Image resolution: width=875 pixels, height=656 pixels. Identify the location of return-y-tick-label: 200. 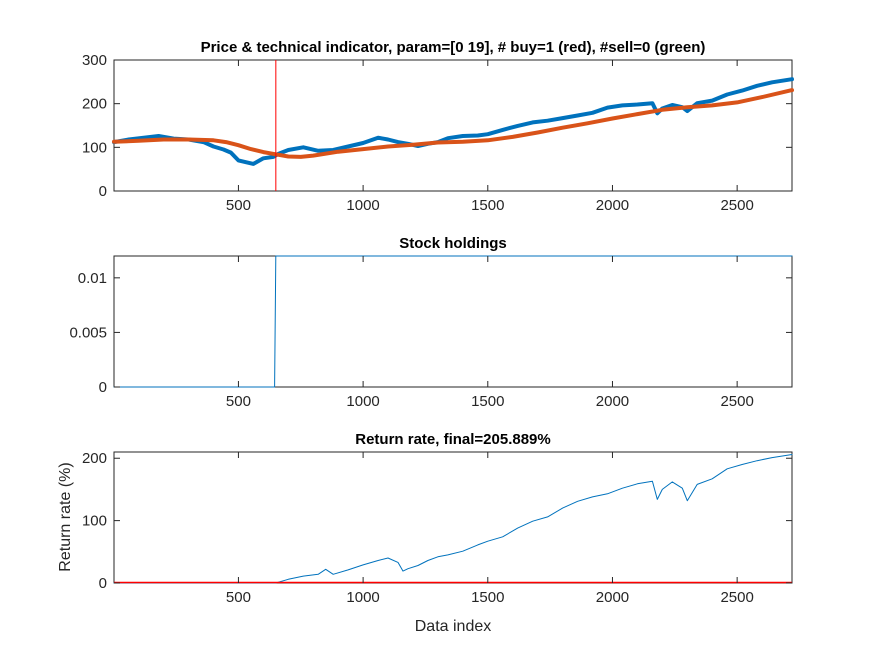
(94, 458).